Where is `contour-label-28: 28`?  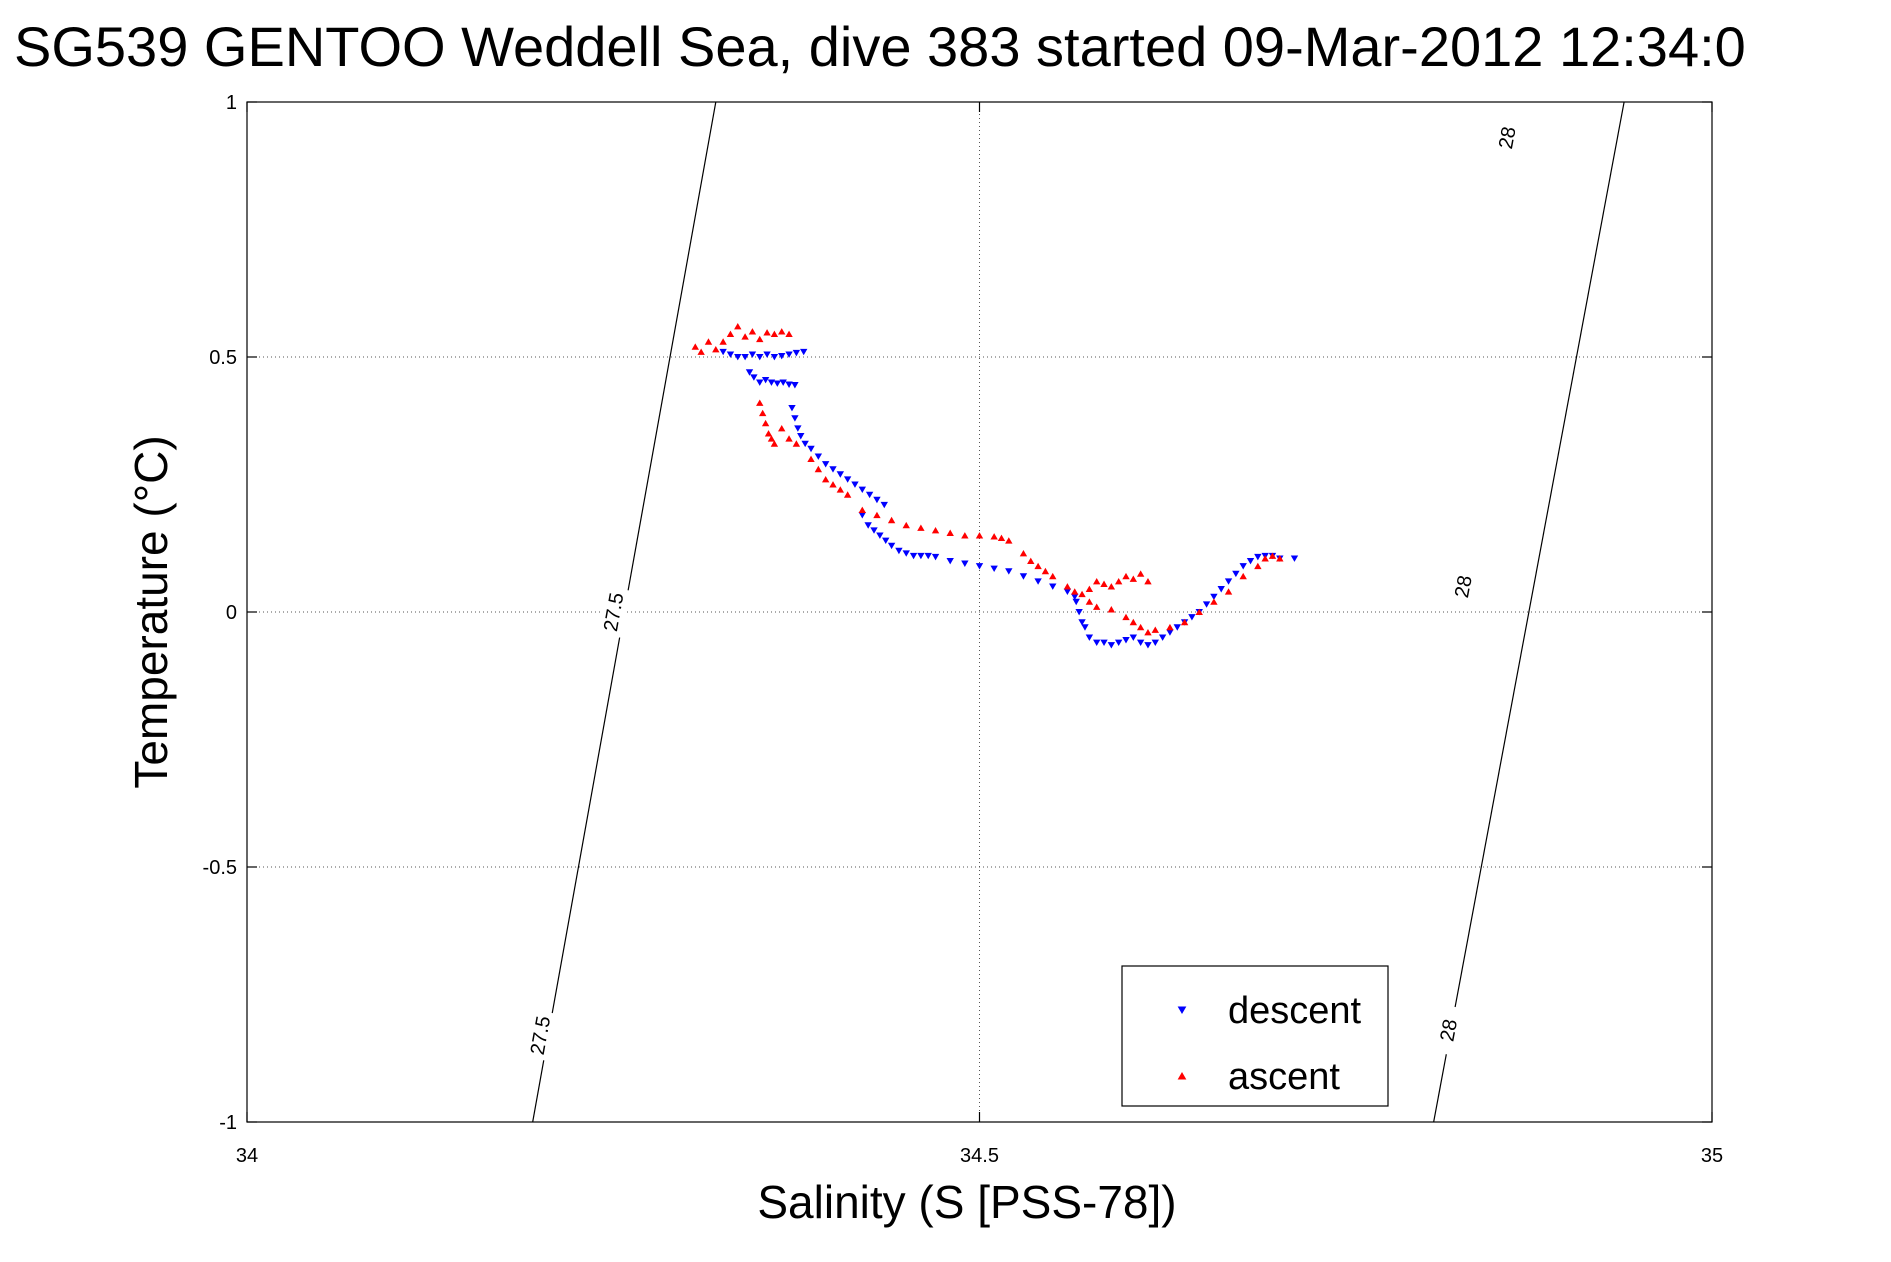 contour-label-28: 28 is located at coordinates (1449, 1030).